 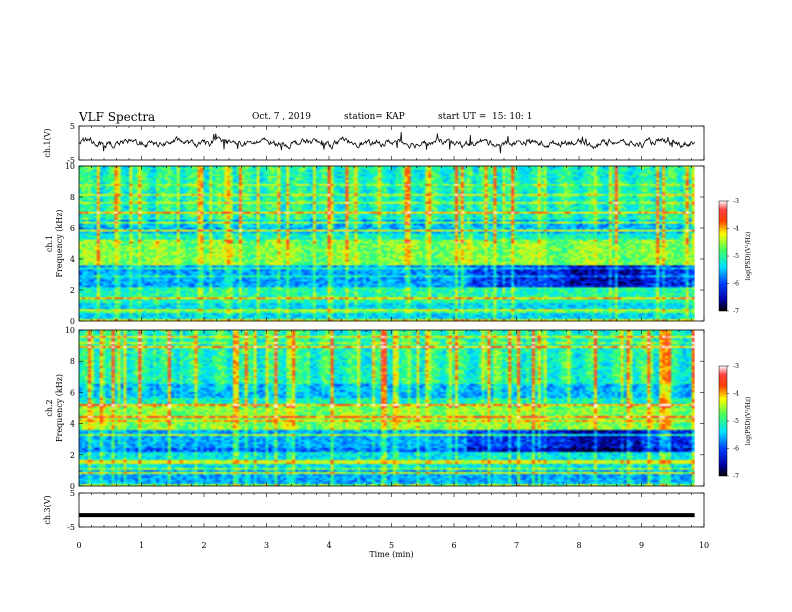 I want to click on ch1-waveform-line, so click(x=386, y=143).